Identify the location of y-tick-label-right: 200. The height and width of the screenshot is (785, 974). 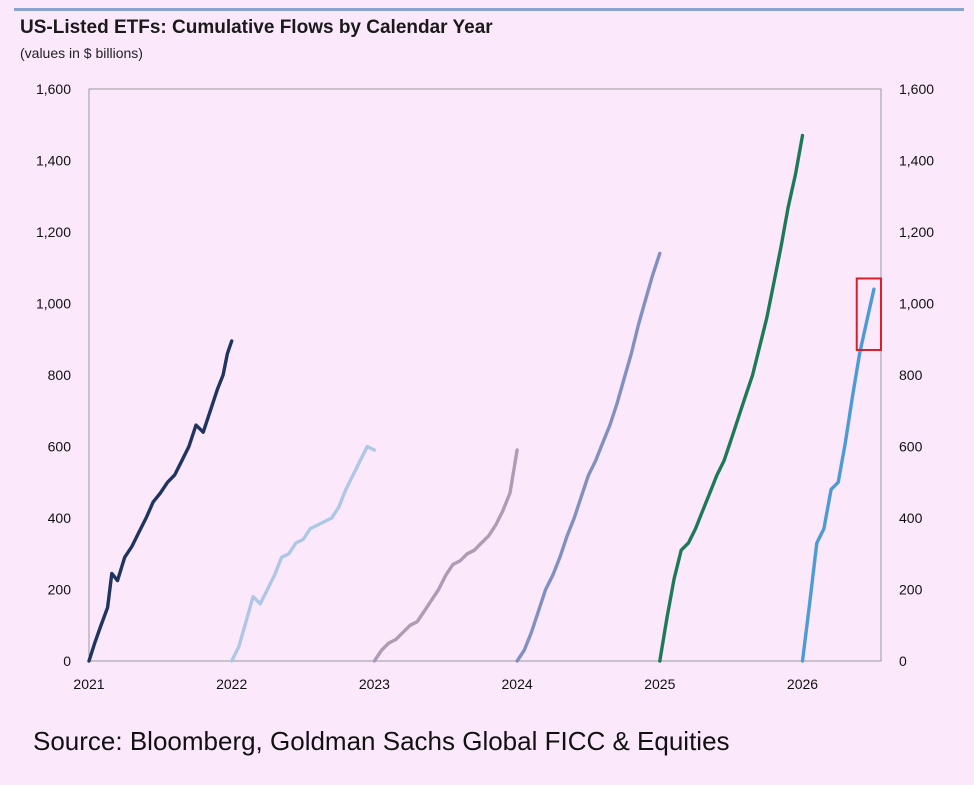
(911, 590).